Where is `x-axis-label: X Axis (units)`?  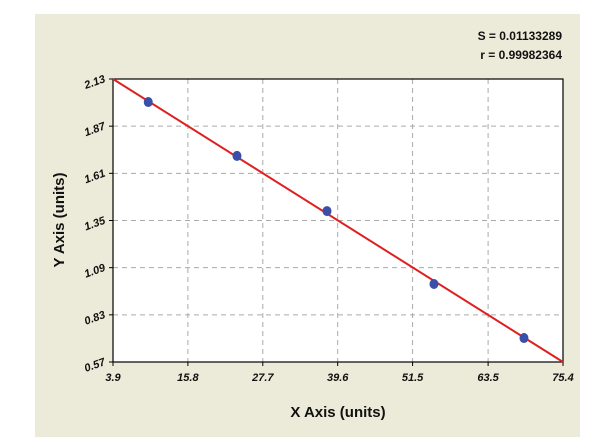
x-axis-label: X Axis (units) is located at coordinates (337, 412).